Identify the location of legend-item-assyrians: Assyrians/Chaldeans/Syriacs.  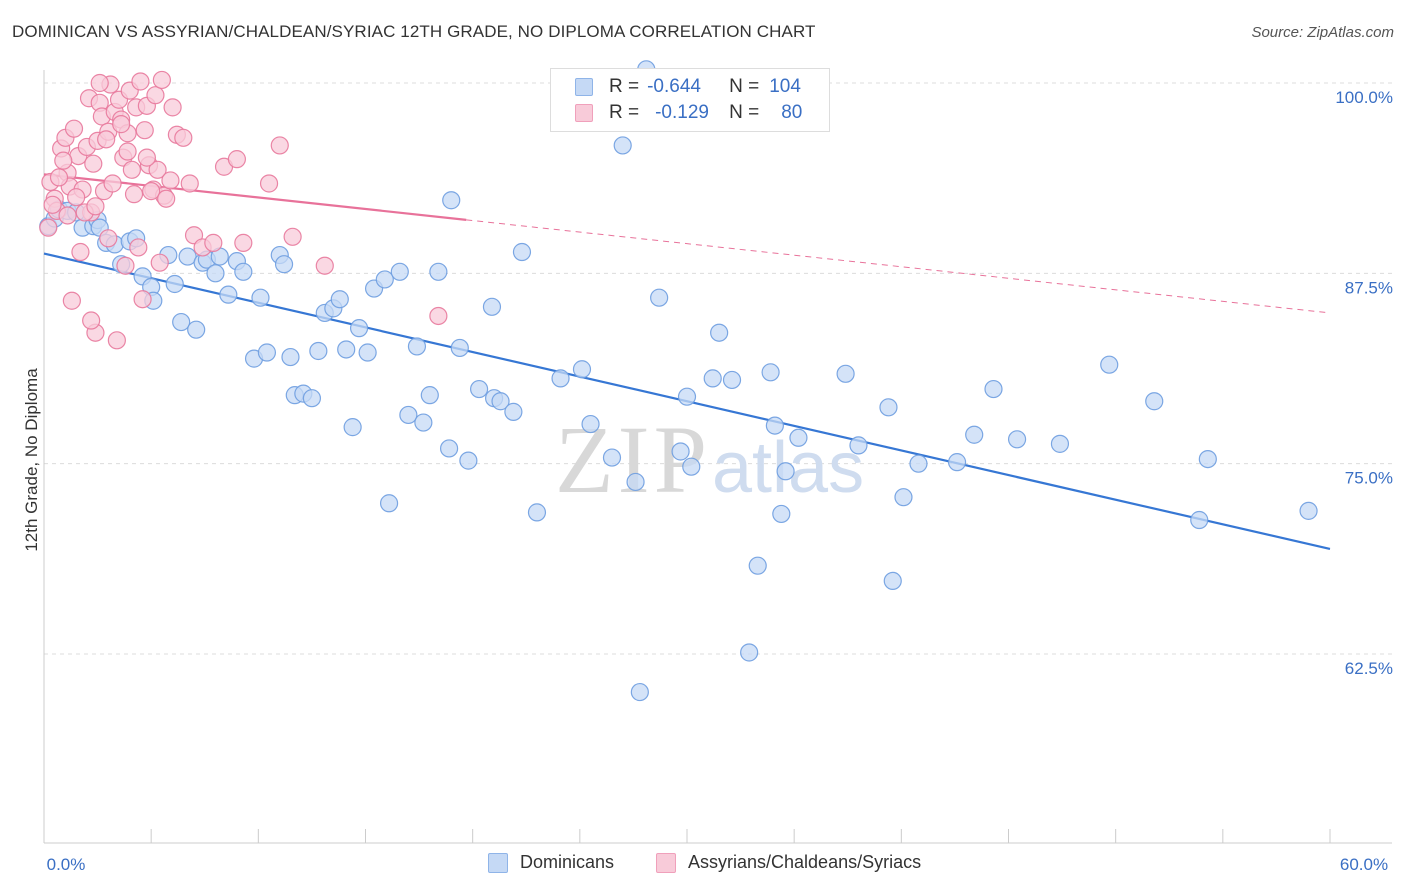
(788, 862).